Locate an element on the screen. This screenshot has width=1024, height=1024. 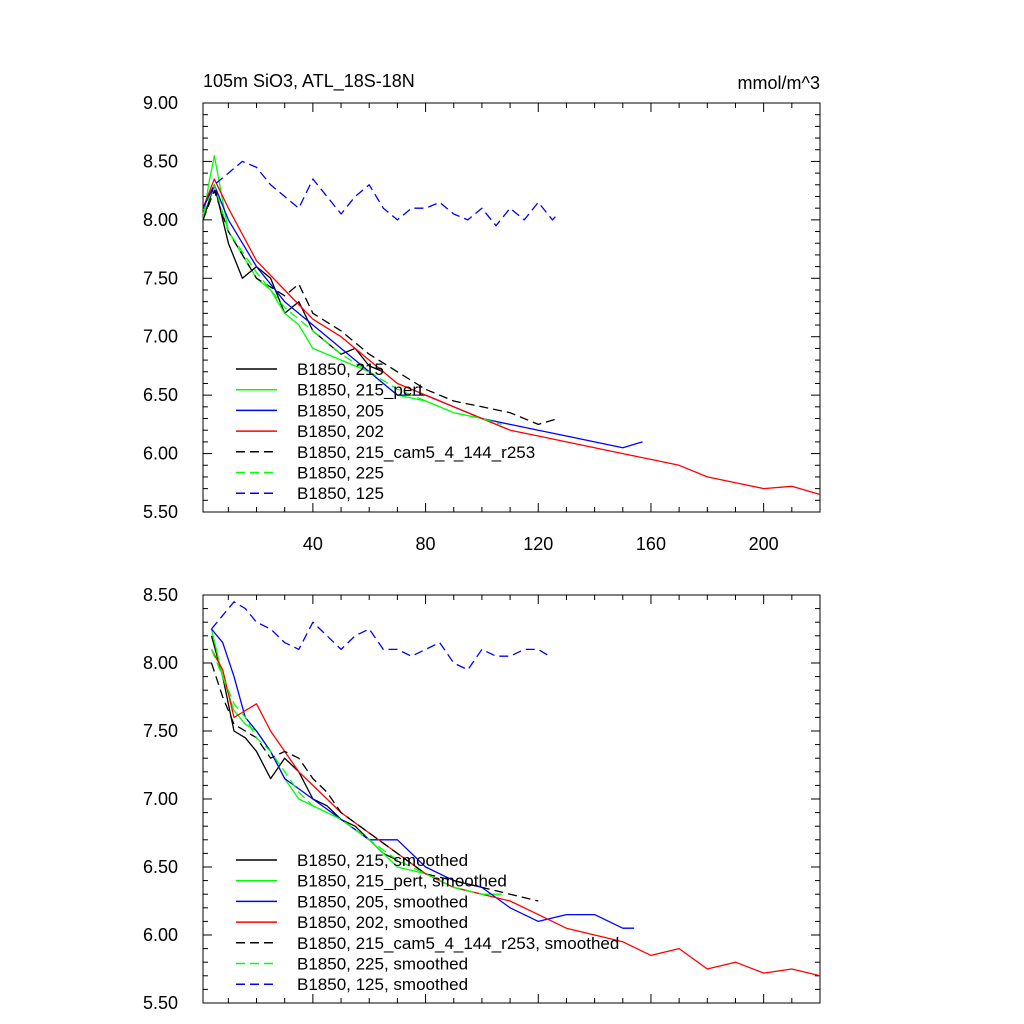
legend-label-2: B1850, 205, smoothed is located at coordinates (382, 901).